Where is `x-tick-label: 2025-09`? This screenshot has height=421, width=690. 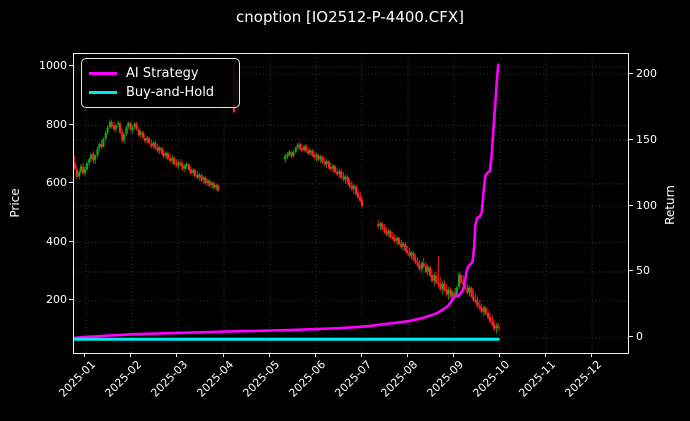
x-tick-label: 2025-09 is located at coordinates (445, 379).